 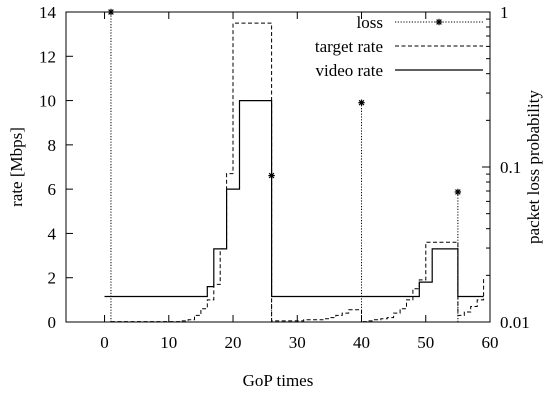 I want to click on y2-tick-label: 0.01, so click(x=515, y=322).